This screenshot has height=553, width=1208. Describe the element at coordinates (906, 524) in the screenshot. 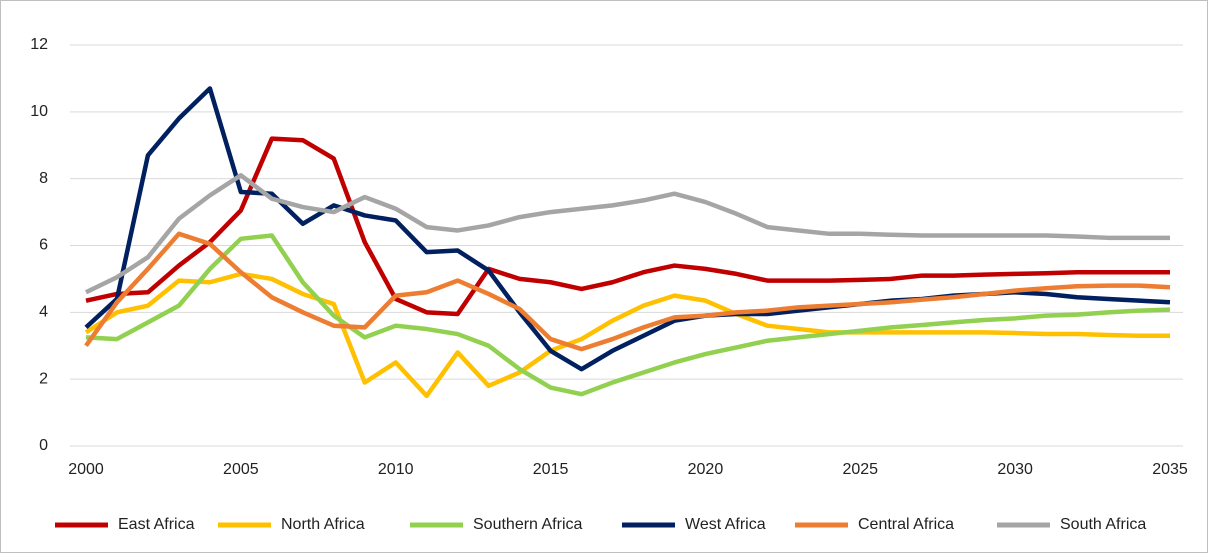

I see `legend-label: Central Africa` at that location.